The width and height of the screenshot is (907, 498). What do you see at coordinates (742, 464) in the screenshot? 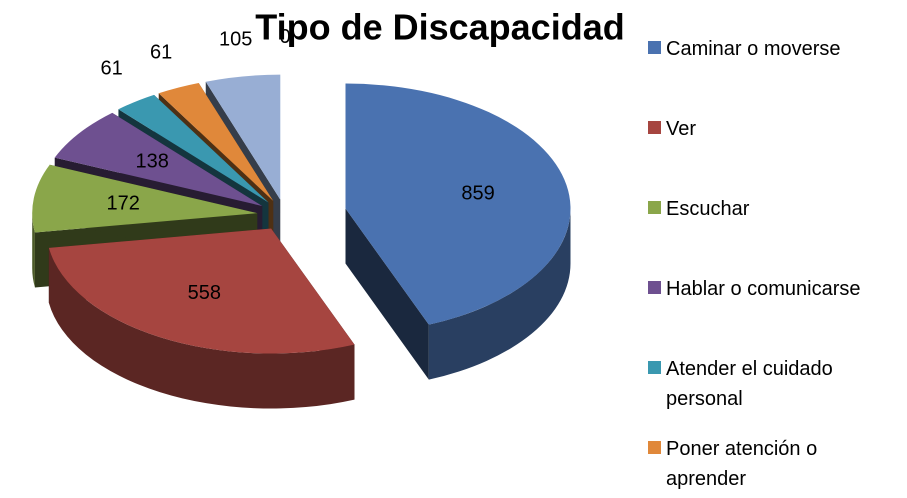
I see `legend-label: Poner atención o aprender` at bounding box center [742, 464].